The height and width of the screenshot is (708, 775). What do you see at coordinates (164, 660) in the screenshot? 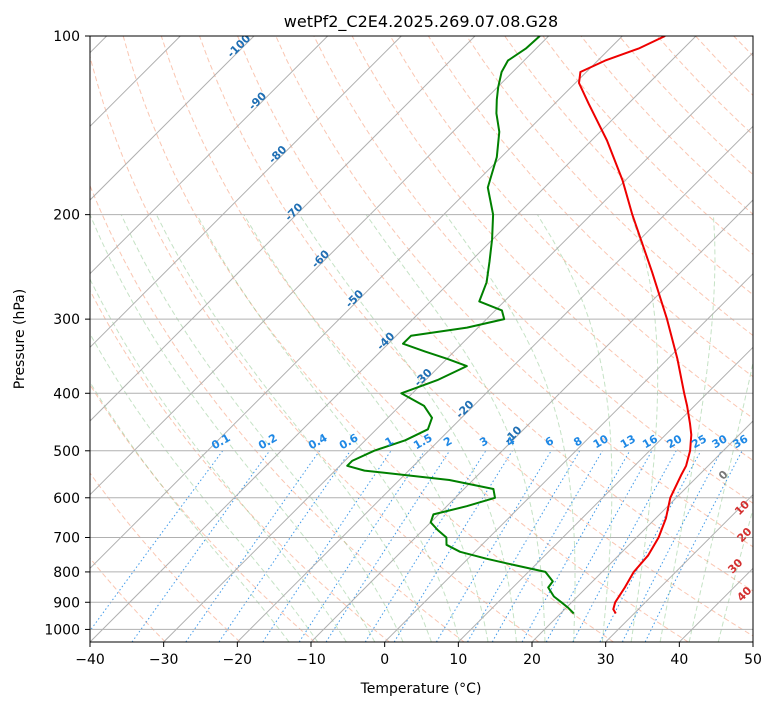
I see `x-tick-label: −30` at bounding box center [164, 660].